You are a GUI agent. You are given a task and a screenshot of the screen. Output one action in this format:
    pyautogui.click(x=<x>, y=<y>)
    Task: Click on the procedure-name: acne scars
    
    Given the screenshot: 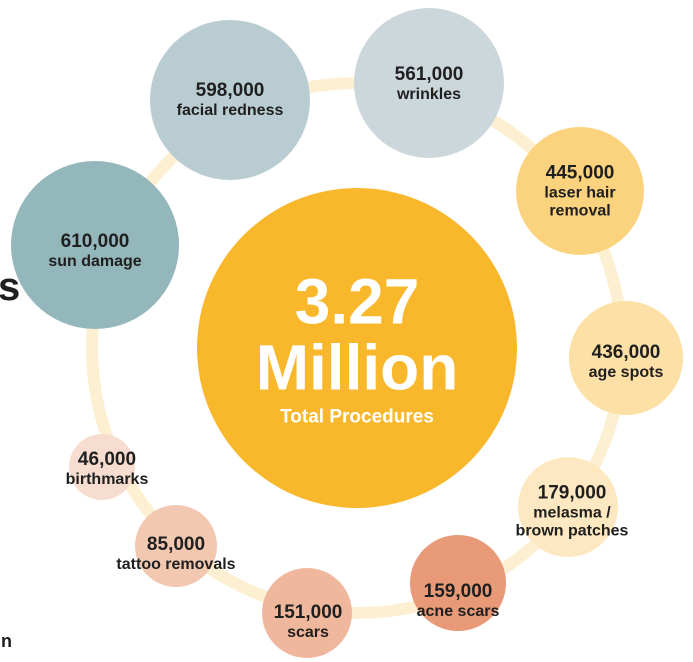 What is the action you would take?
    pyautogui.click(x=458, y=611)
    